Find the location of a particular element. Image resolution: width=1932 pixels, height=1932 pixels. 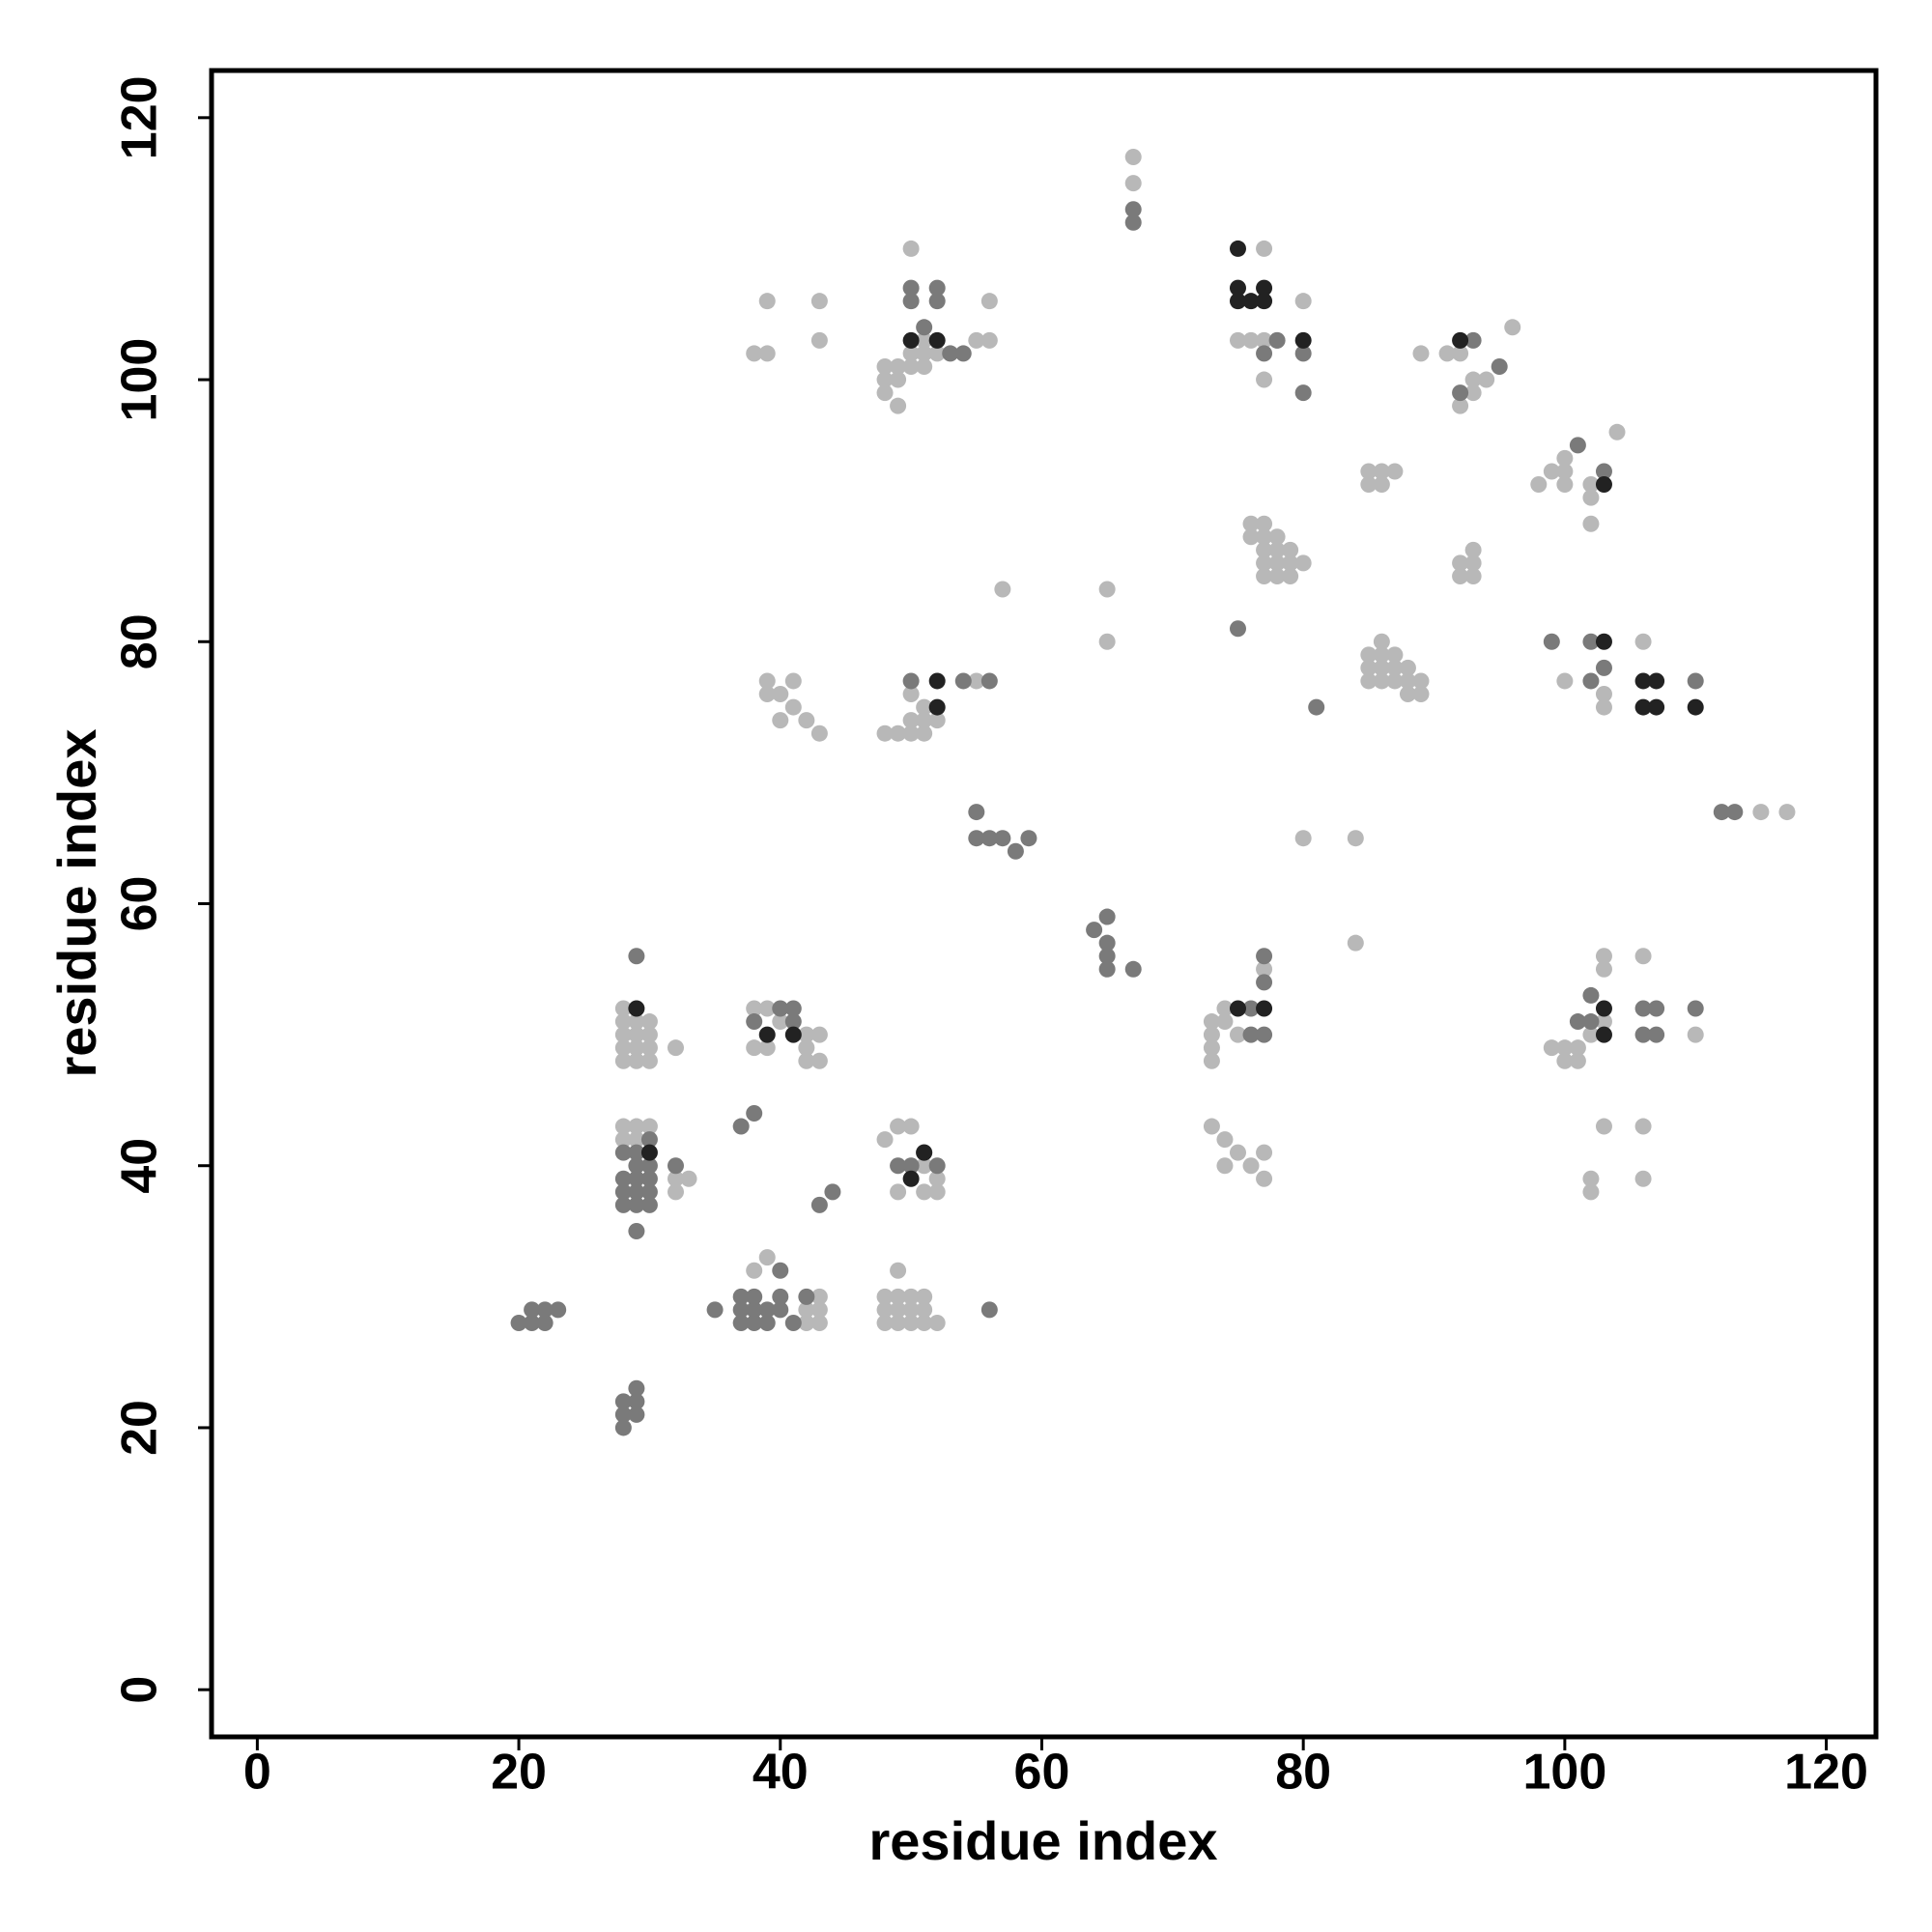

y-axis-title: residue index is located at coordinates (76, 902).